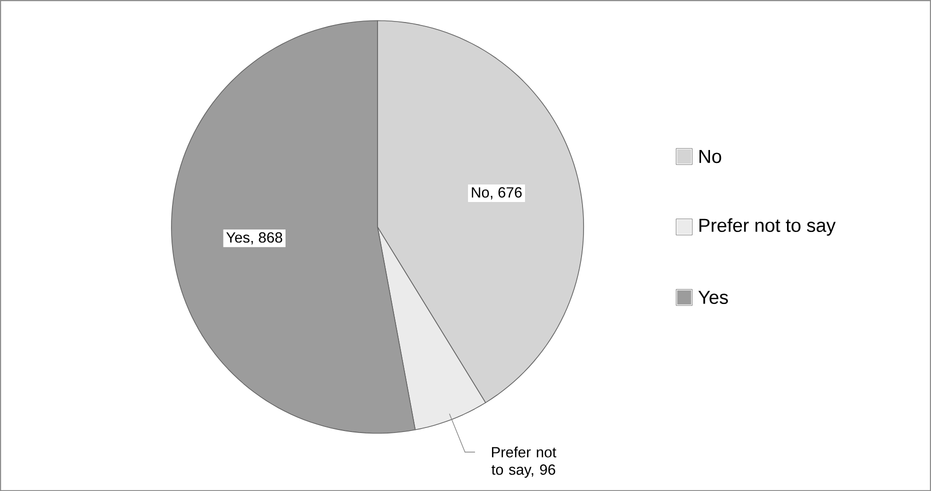 This screenshot has height=491, width=931. I want to click on legend-label: Prefer not to say, so click(767, 227).